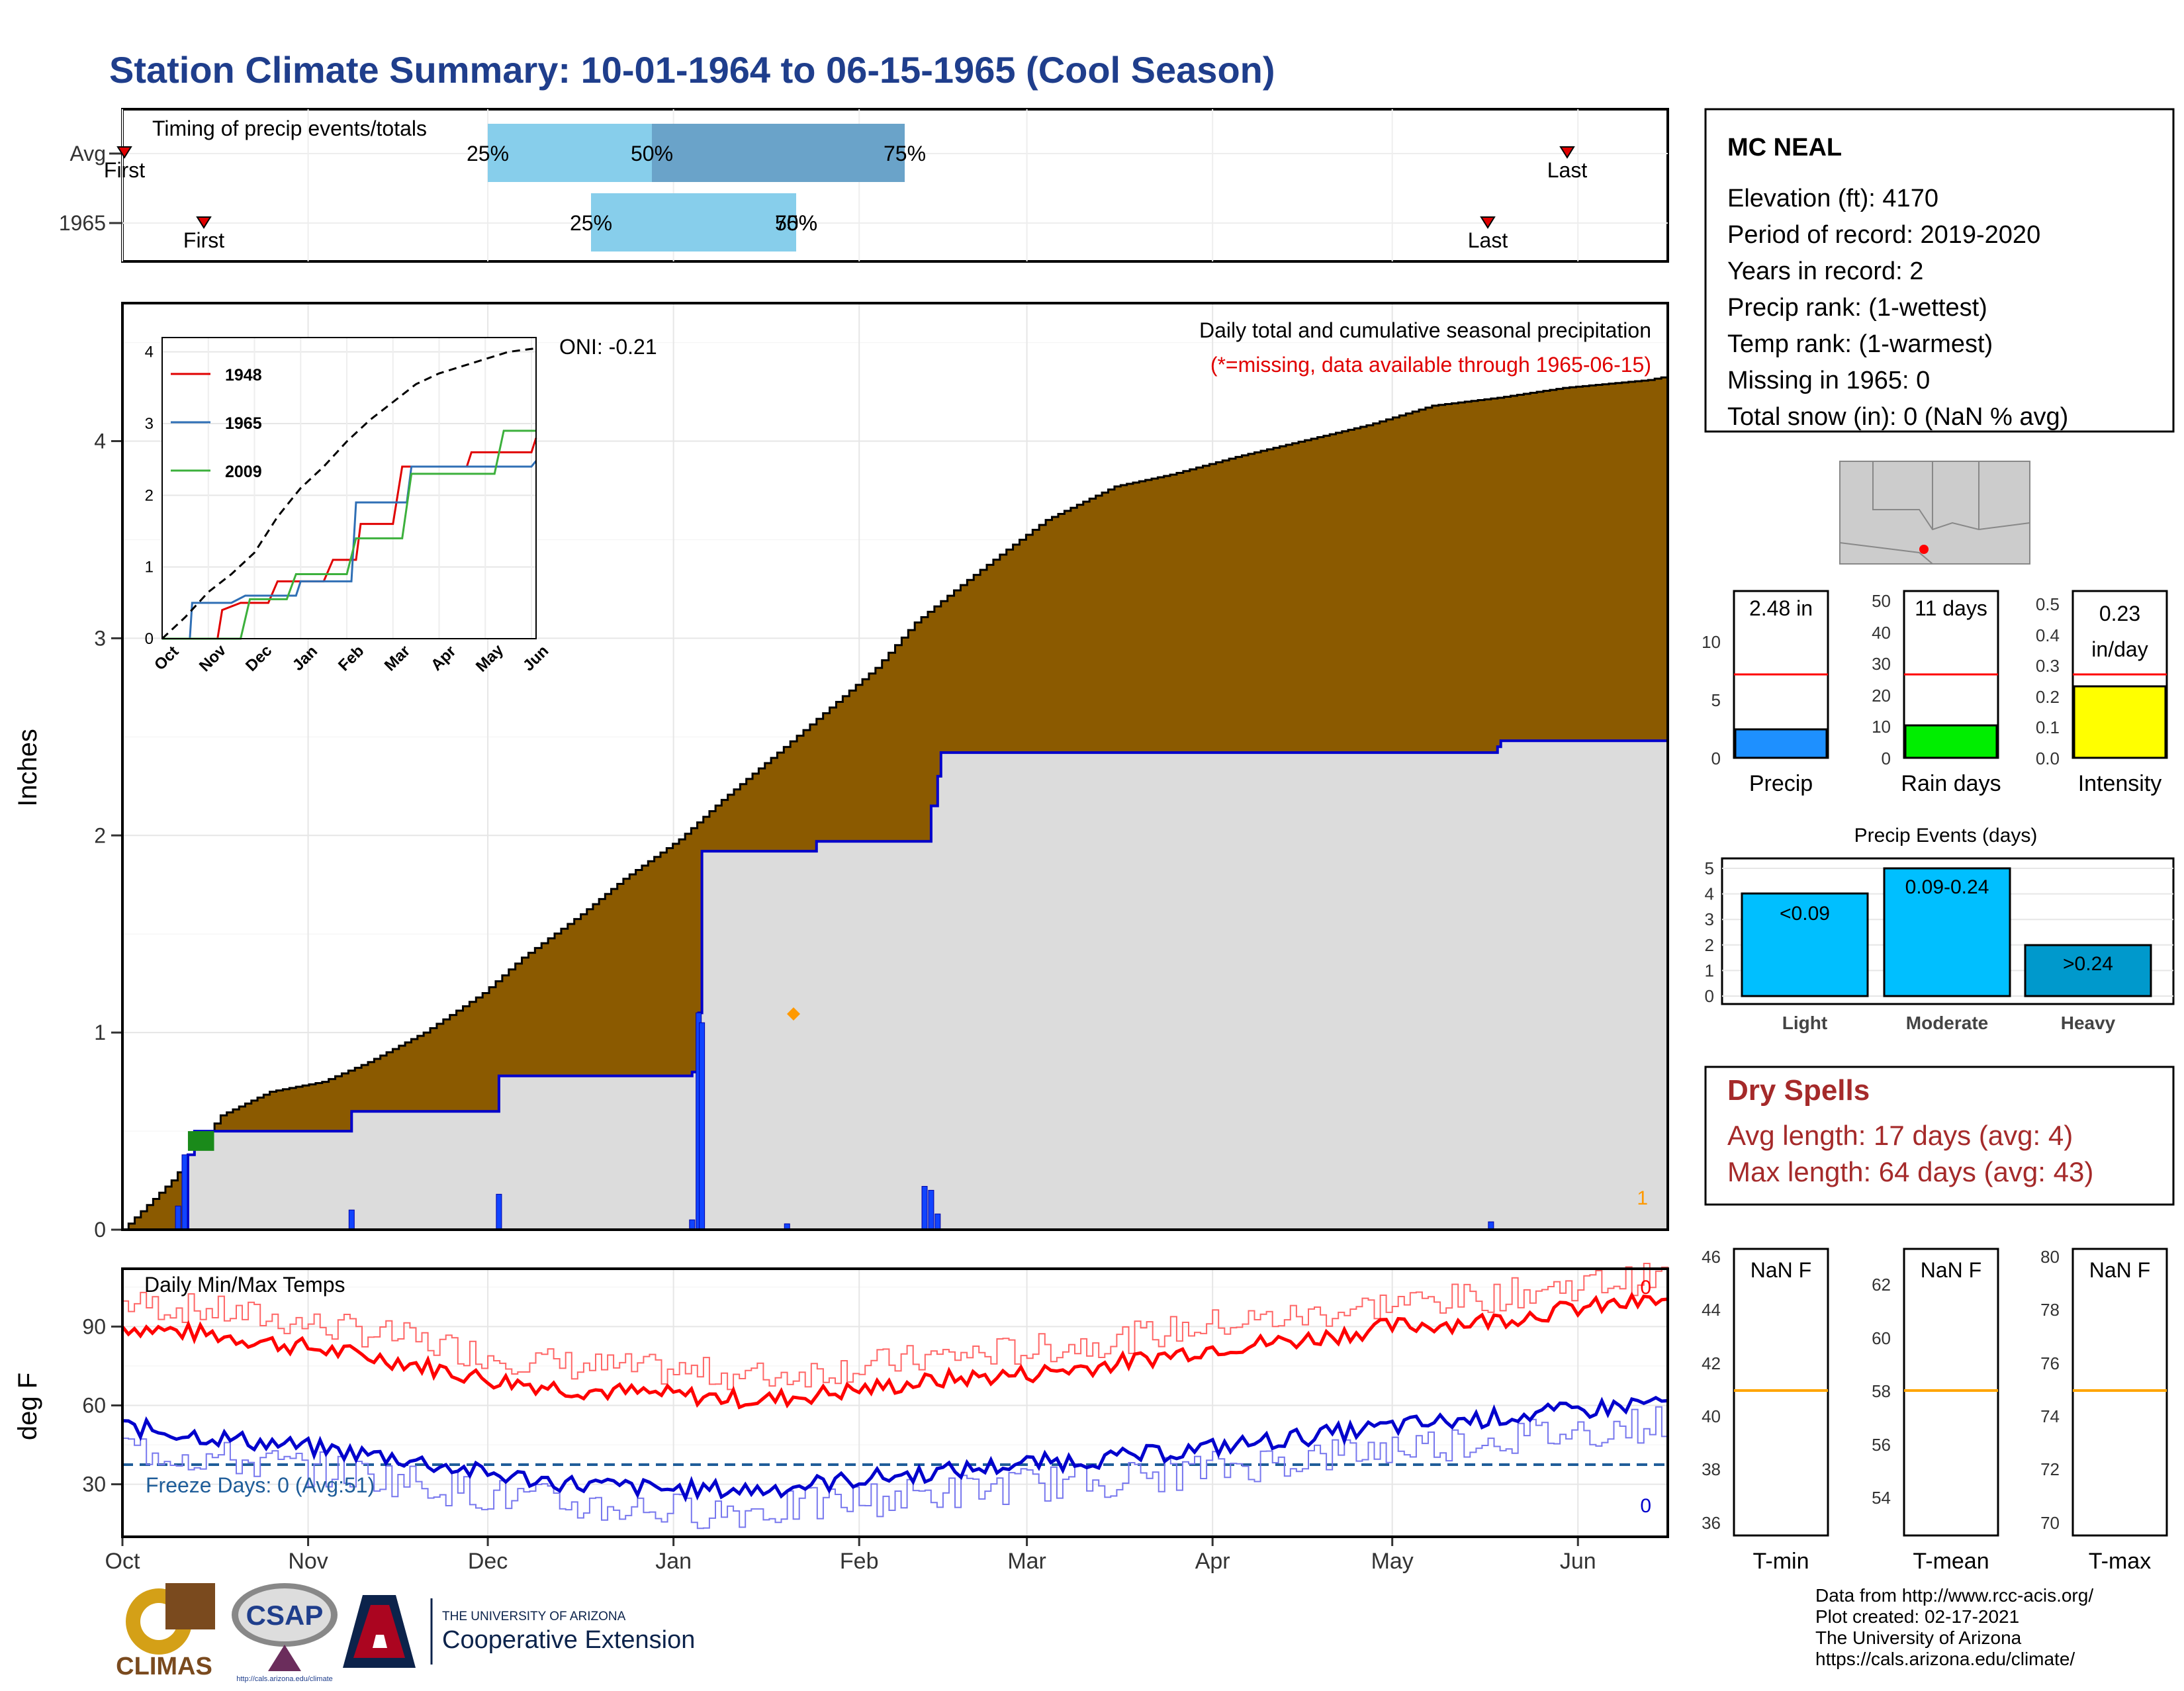  What do you see at coordinates (94, 1485) in the screenshot?
I see `temp-ytick-30: 30` at bounding box center [94, 1485].